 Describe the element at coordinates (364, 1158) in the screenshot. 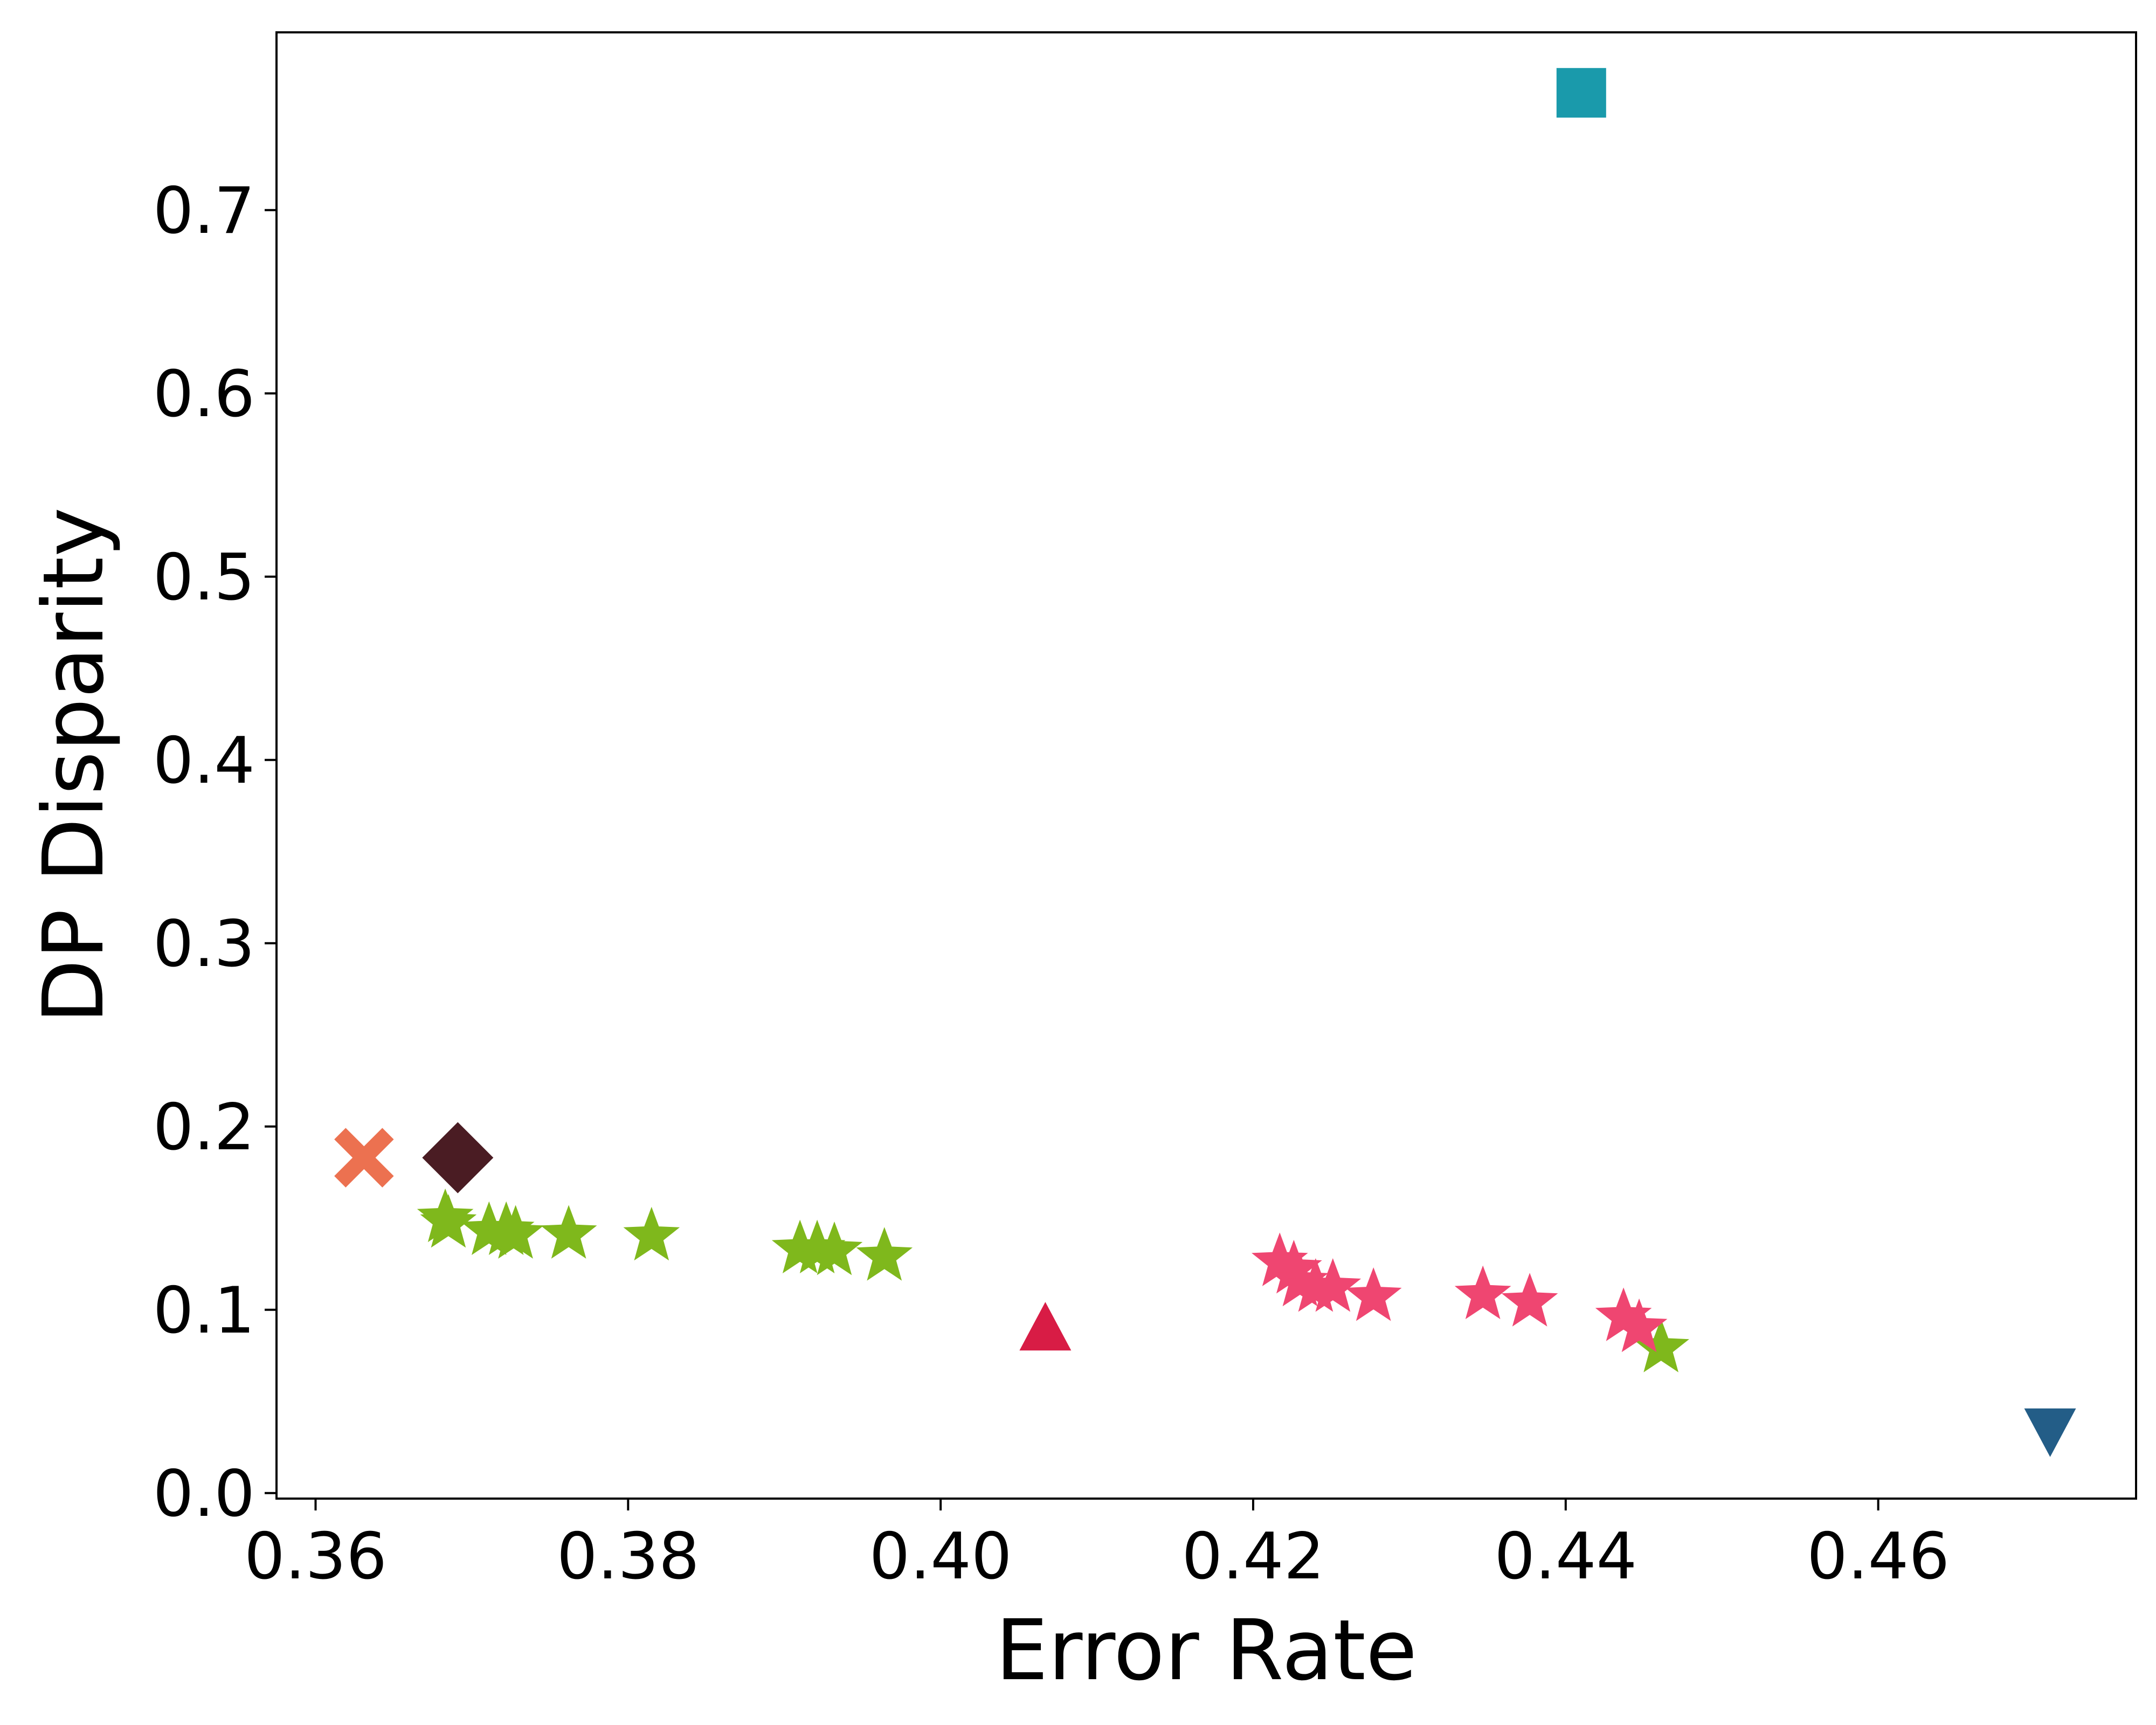

I see `x-point` at that location.